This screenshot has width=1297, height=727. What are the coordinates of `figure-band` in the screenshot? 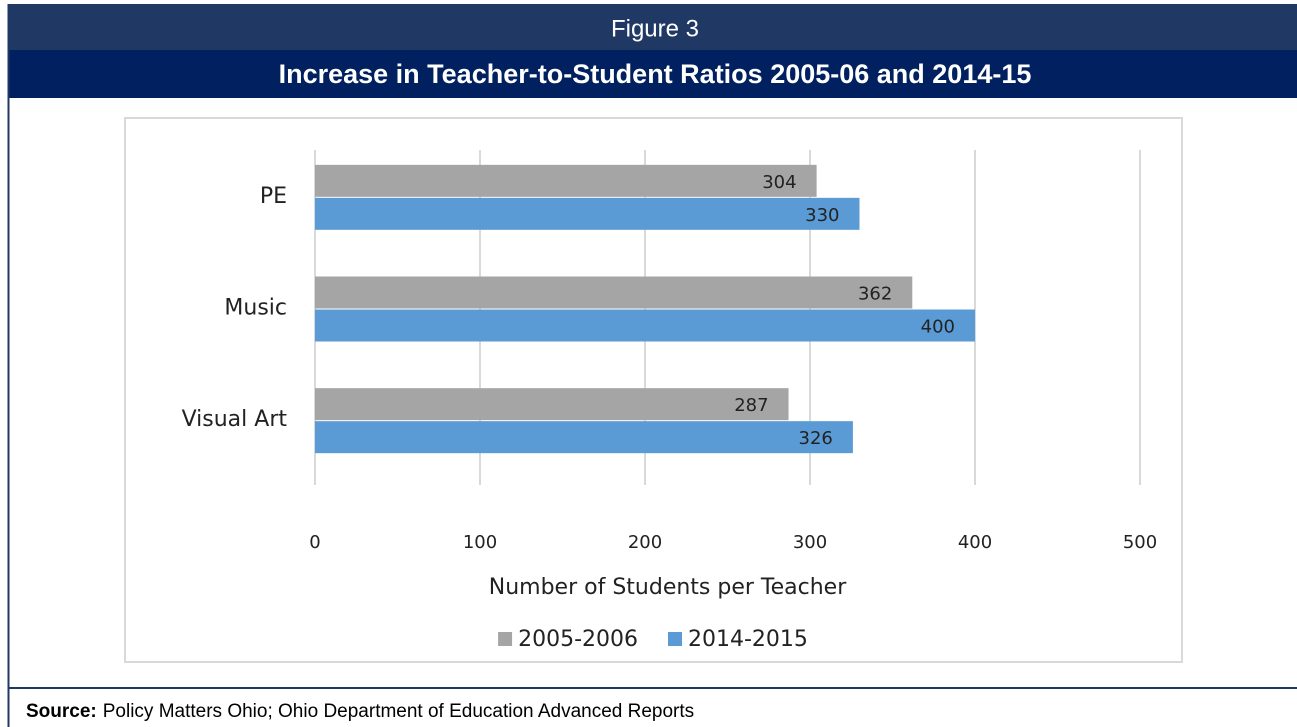 It's located at (652, 27).